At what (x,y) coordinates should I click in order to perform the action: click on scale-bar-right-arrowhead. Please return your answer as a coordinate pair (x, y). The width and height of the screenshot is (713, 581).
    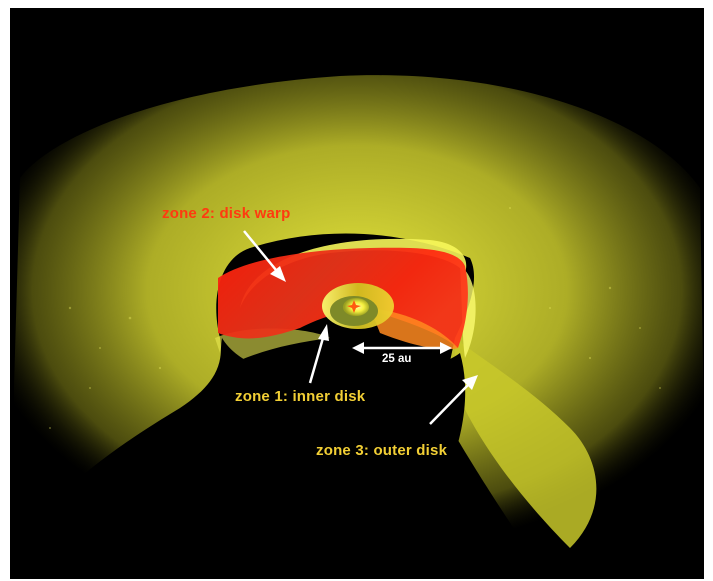
    Looking at the image, I should click on (446, 348).